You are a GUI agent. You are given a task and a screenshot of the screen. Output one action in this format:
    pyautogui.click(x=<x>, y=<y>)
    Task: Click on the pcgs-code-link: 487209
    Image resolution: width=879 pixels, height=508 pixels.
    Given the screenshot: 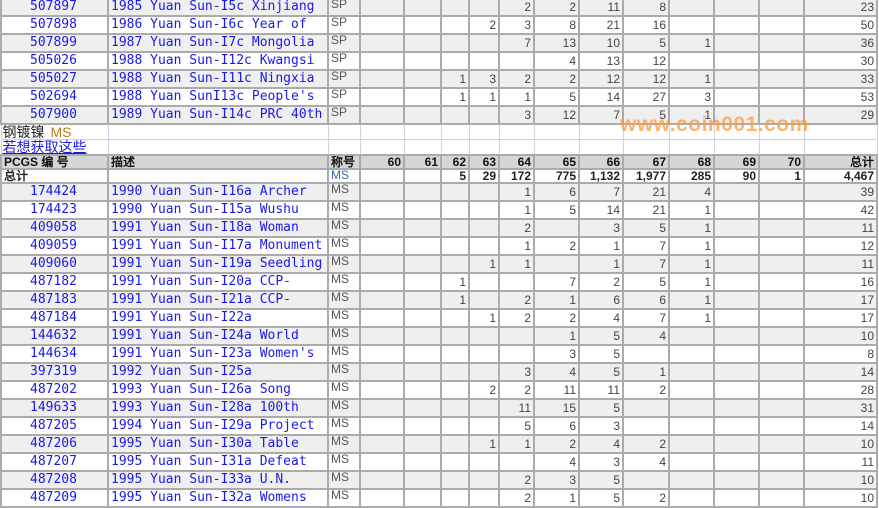 What is the action you would take?
    pyautogui.click(x=54, y=498)
    